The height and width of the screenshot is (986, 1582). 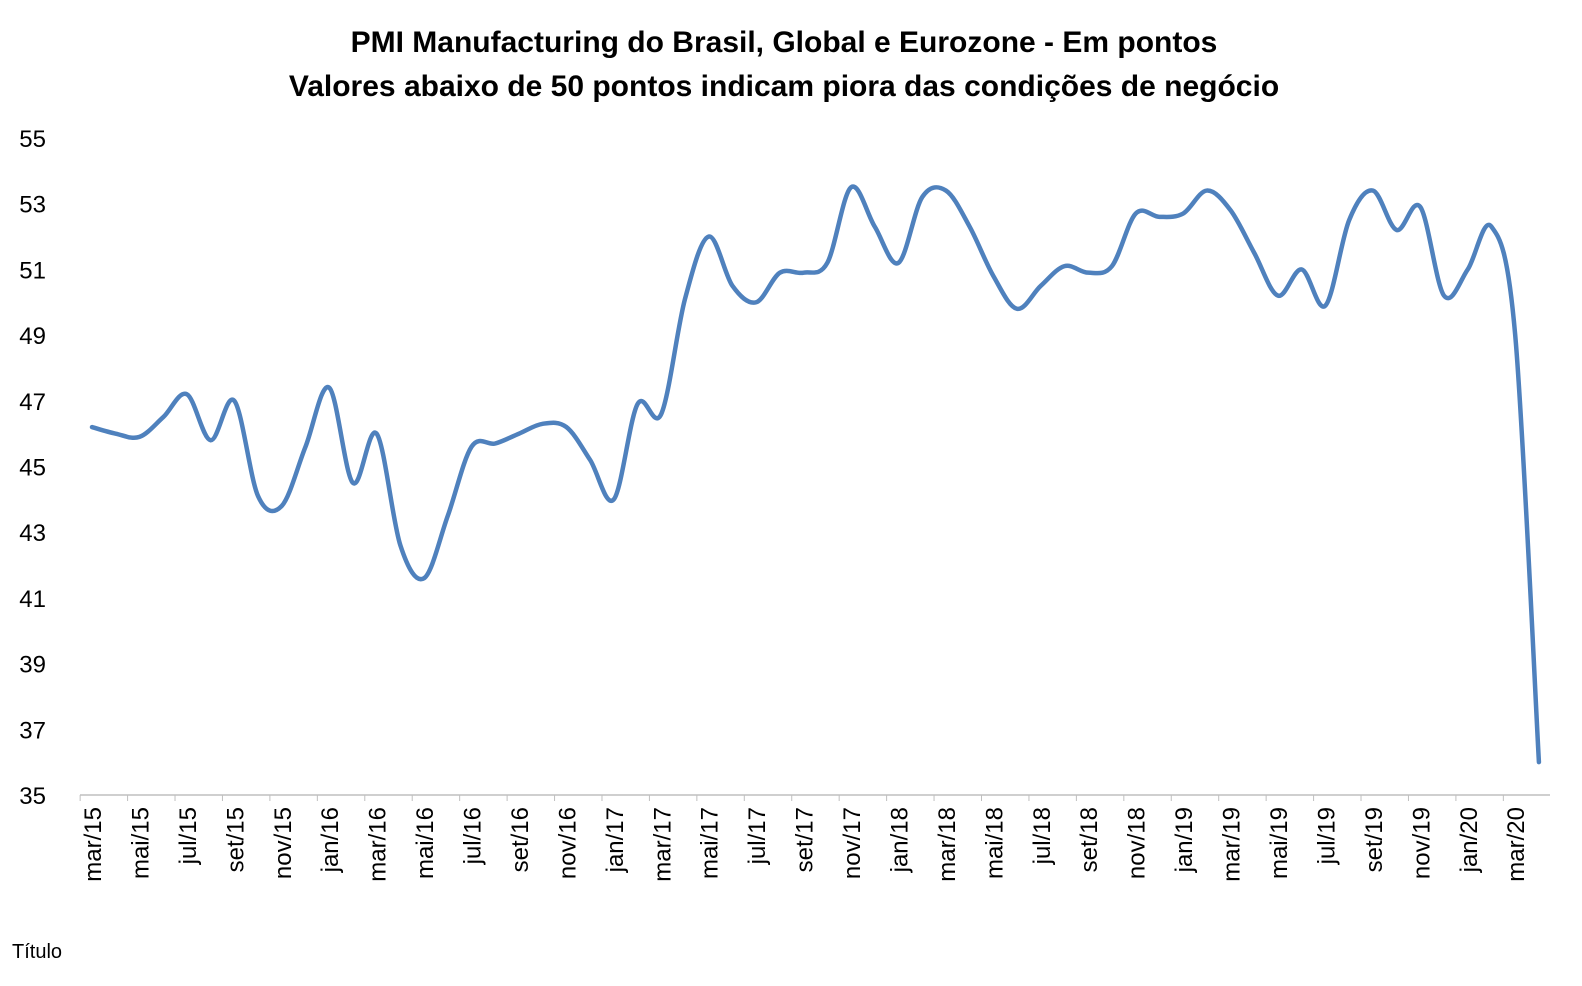 I want to click on y-tick-label: 35, so click(x=32, y=796).